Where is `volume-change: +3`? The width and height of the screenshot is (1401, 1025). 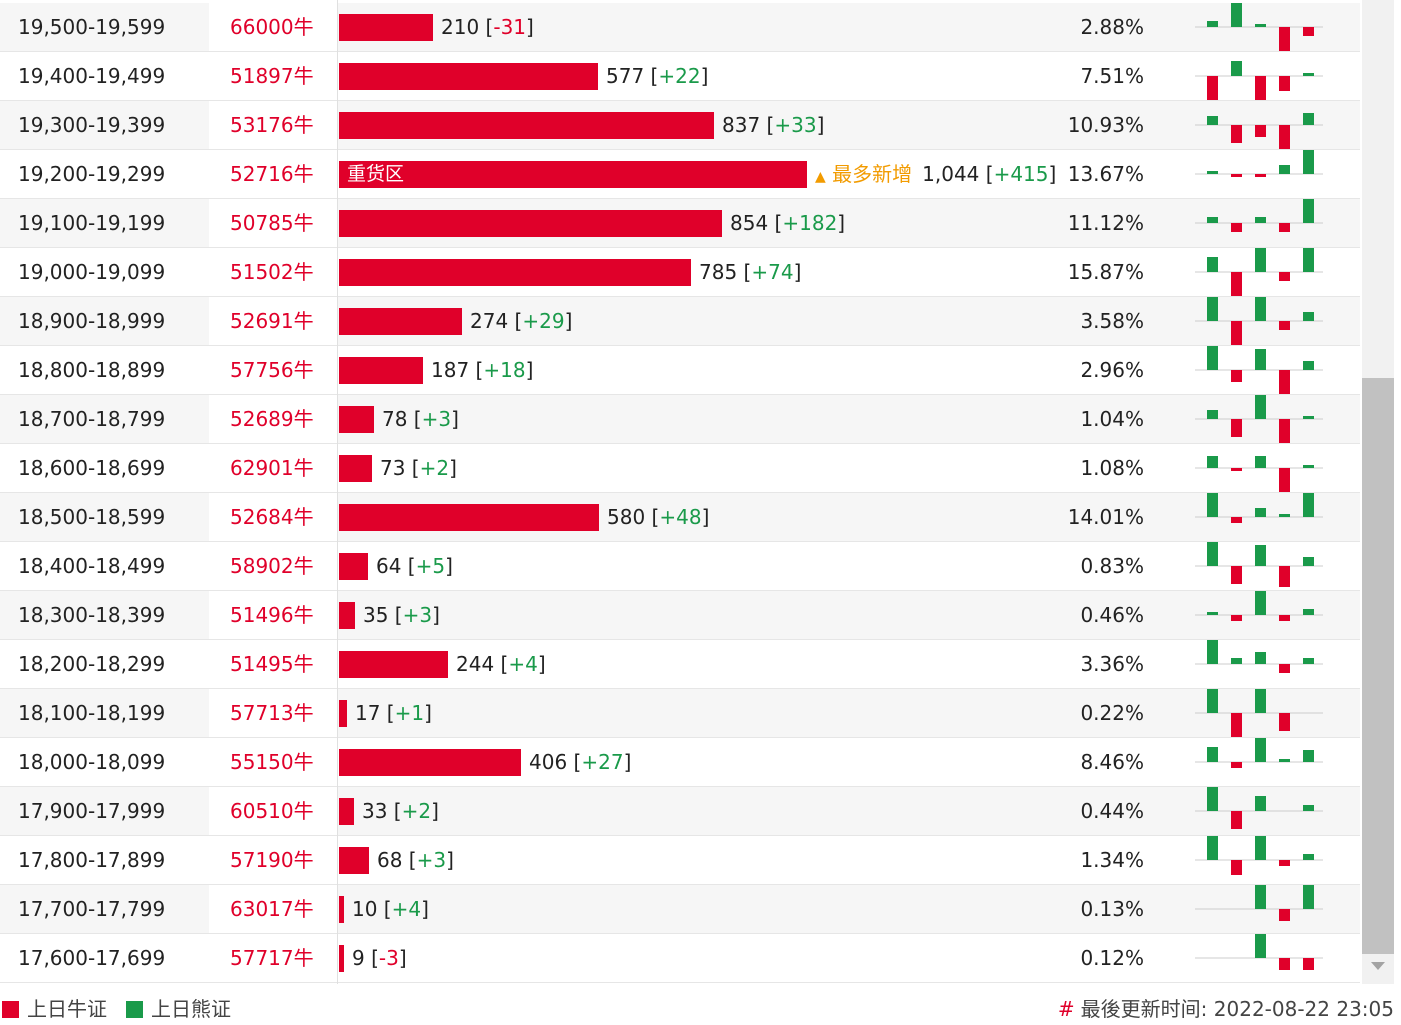 volume-change: +3 is located at coordinates (431, 860).